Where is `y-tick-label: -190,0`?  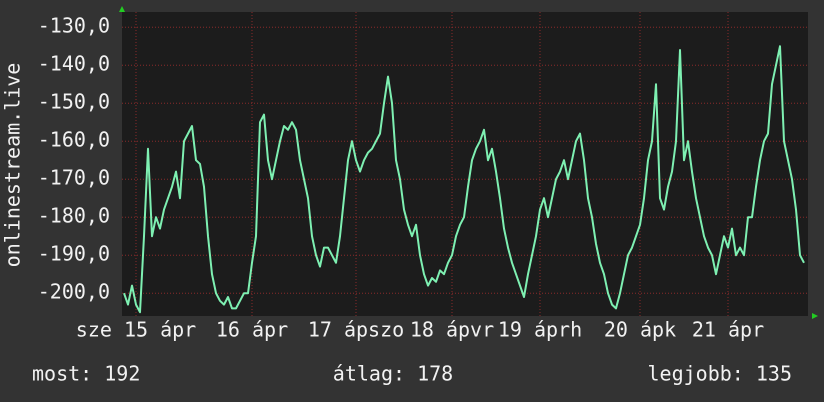 y-tick-label: -190,0 is located at coordinates (74, 254).